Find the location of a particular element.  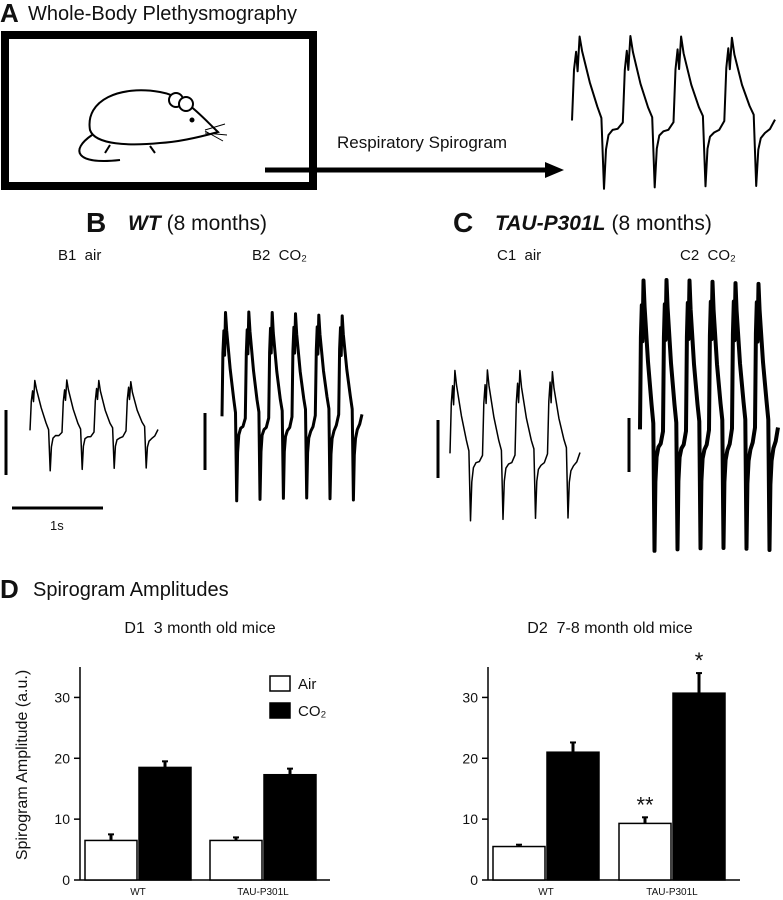

panel-label: D is located at coordinates (9, 589).